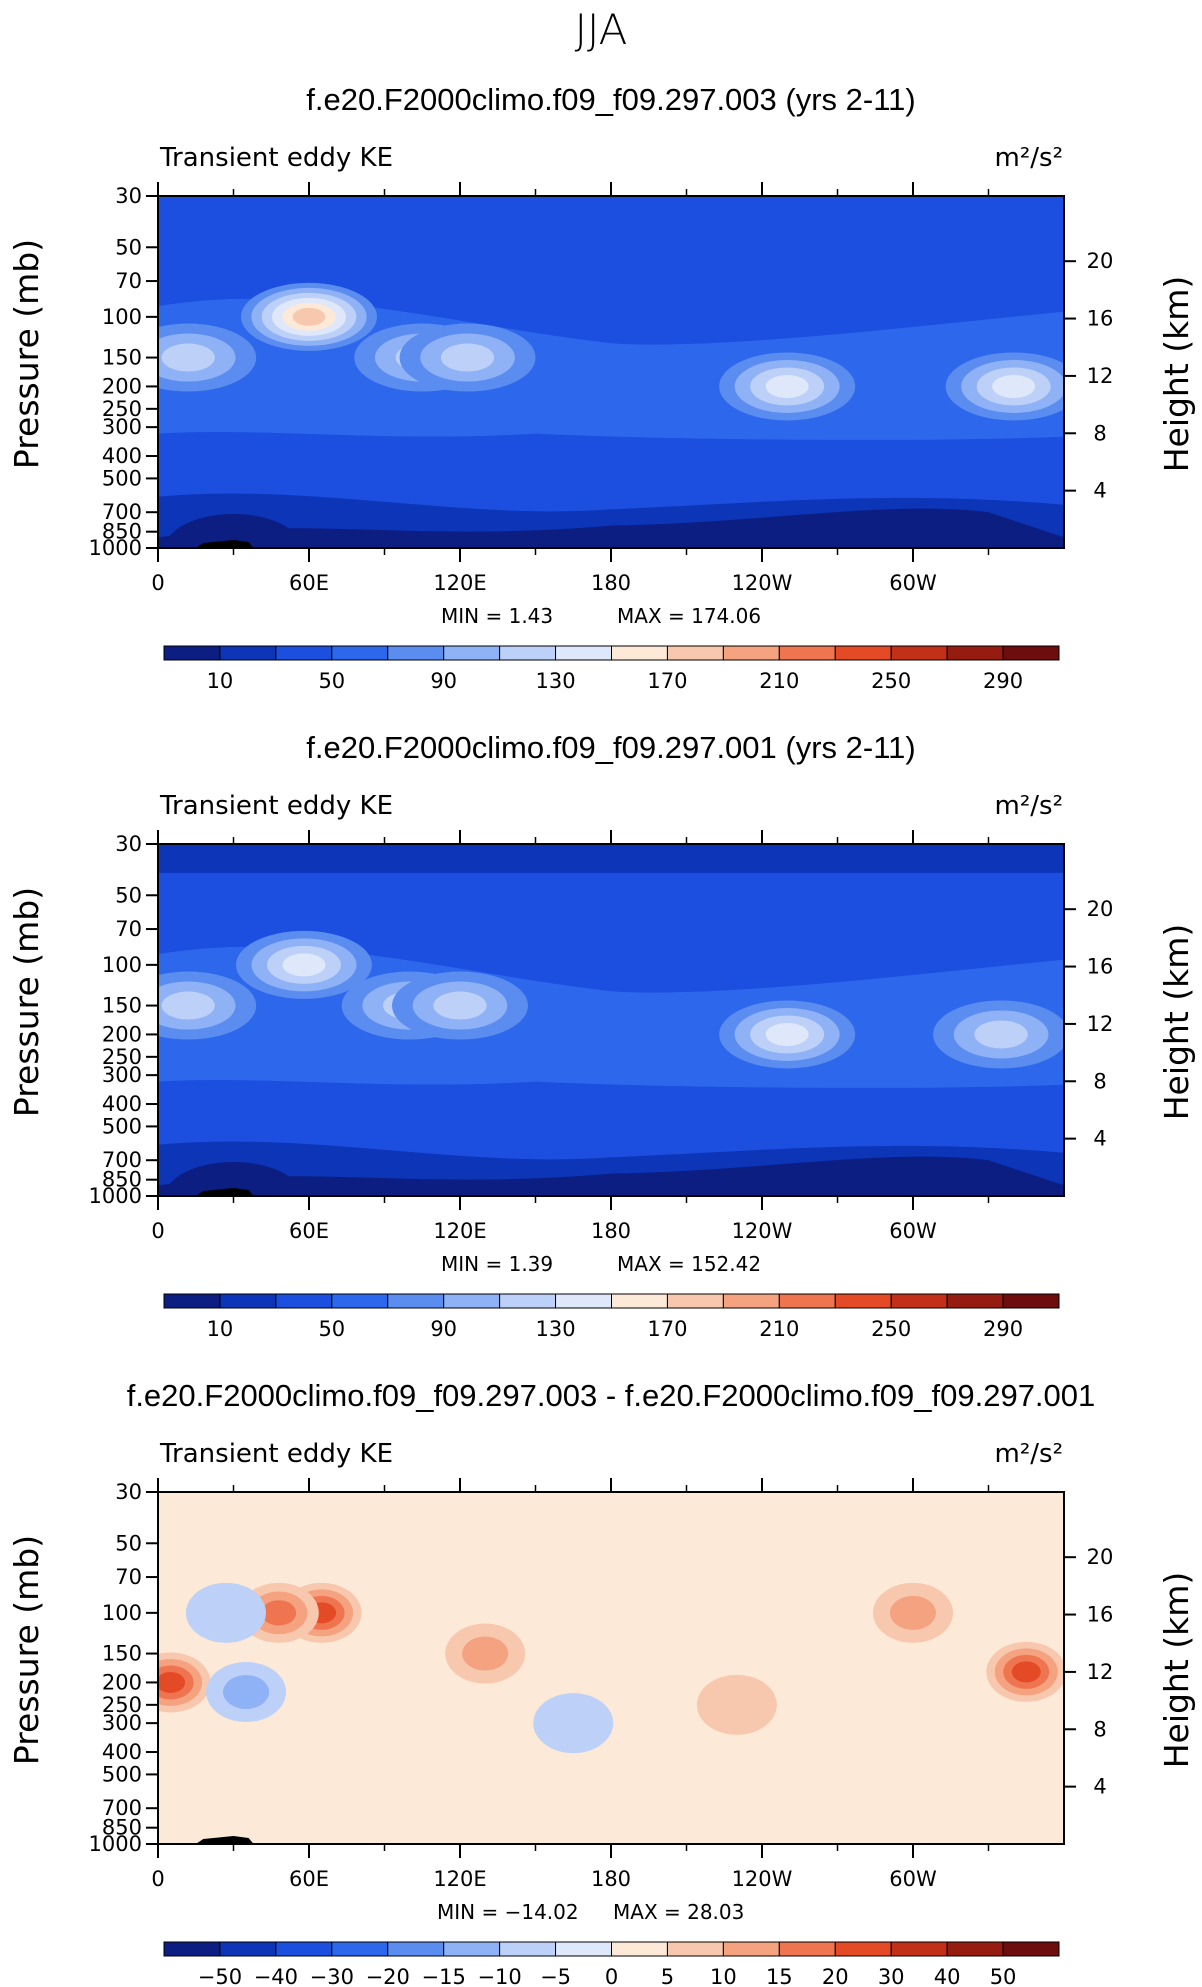 This screenshot has height=1987, width=1202. What do you see at coordinates (122, 965) in the screenshot?
I see `y-tick-label: 100` at bounding box center [122, 965].